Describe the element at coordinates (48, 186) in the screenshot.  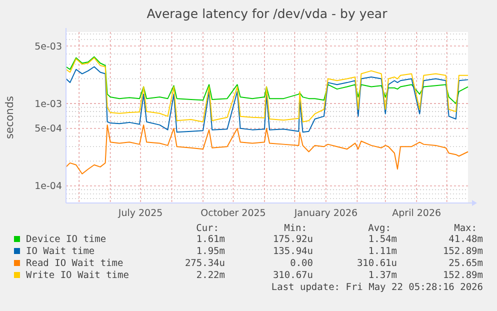
I see `y-tick-label: 1e-04` at that location.